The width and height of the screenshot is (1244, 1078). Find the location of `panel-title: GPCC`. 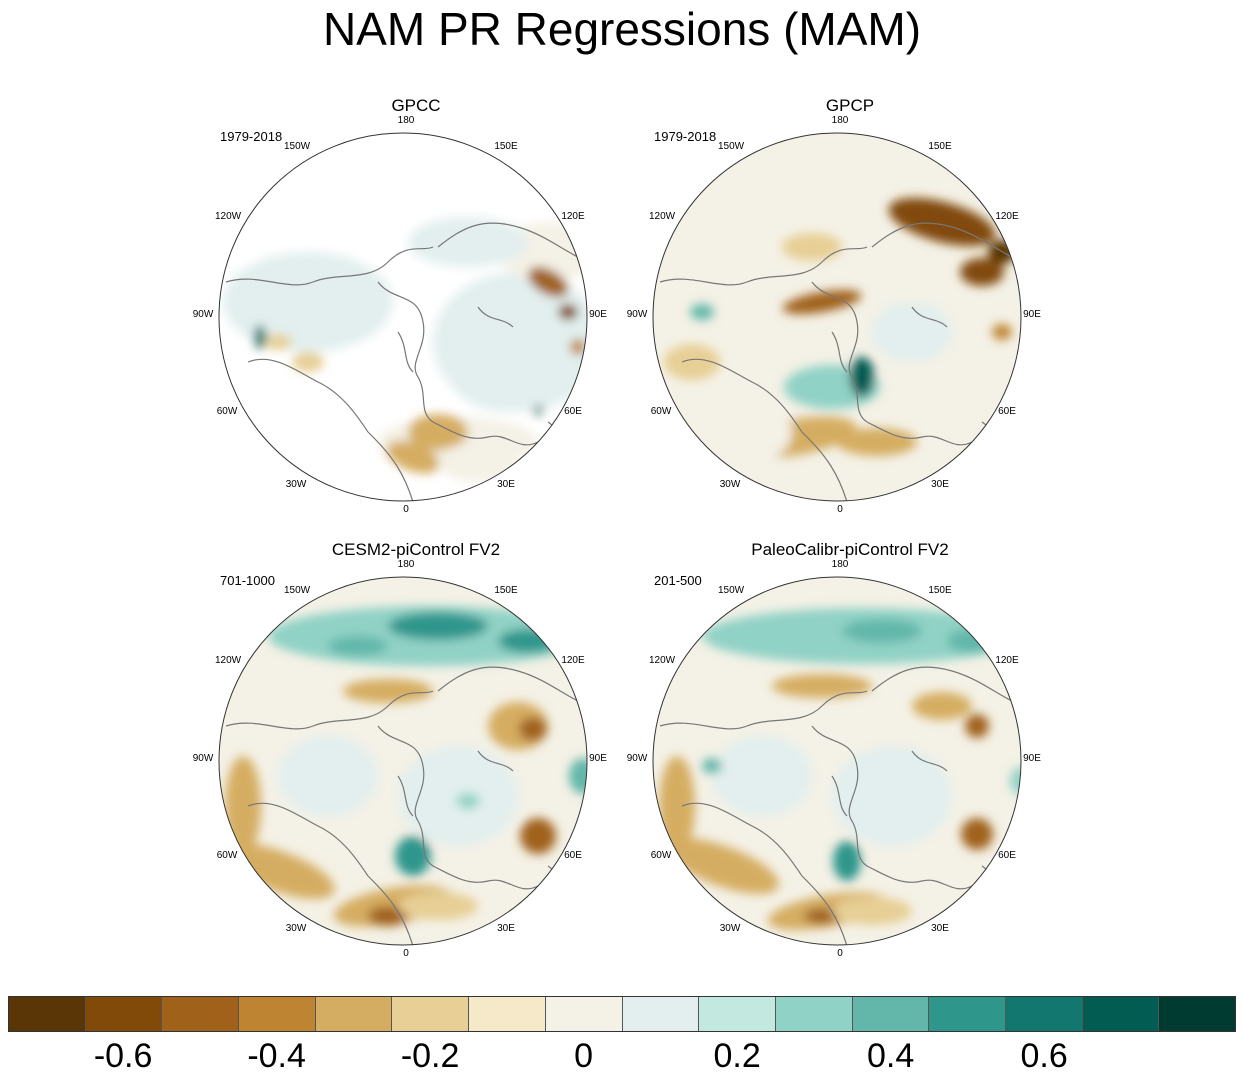

panel-title: GPCC is located at coordinates (416, 105).